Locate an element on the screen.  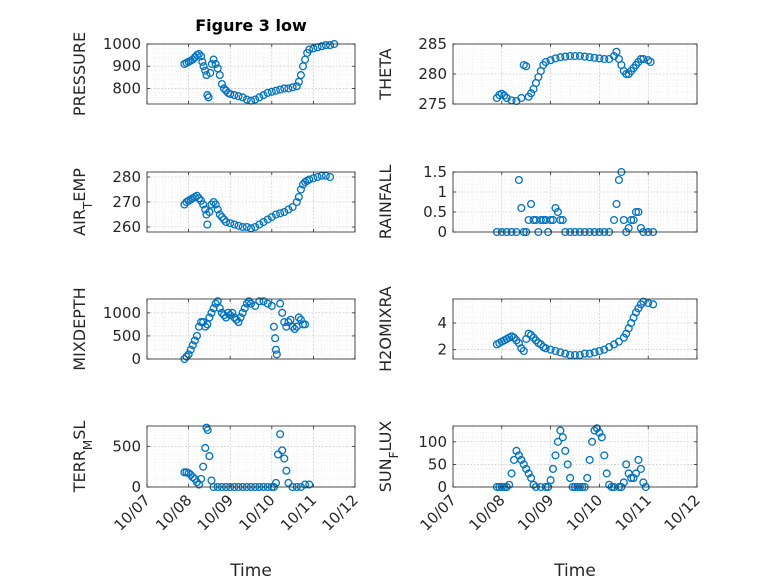
x-tick-label: 10/12 is located at coordinates (340, 512).